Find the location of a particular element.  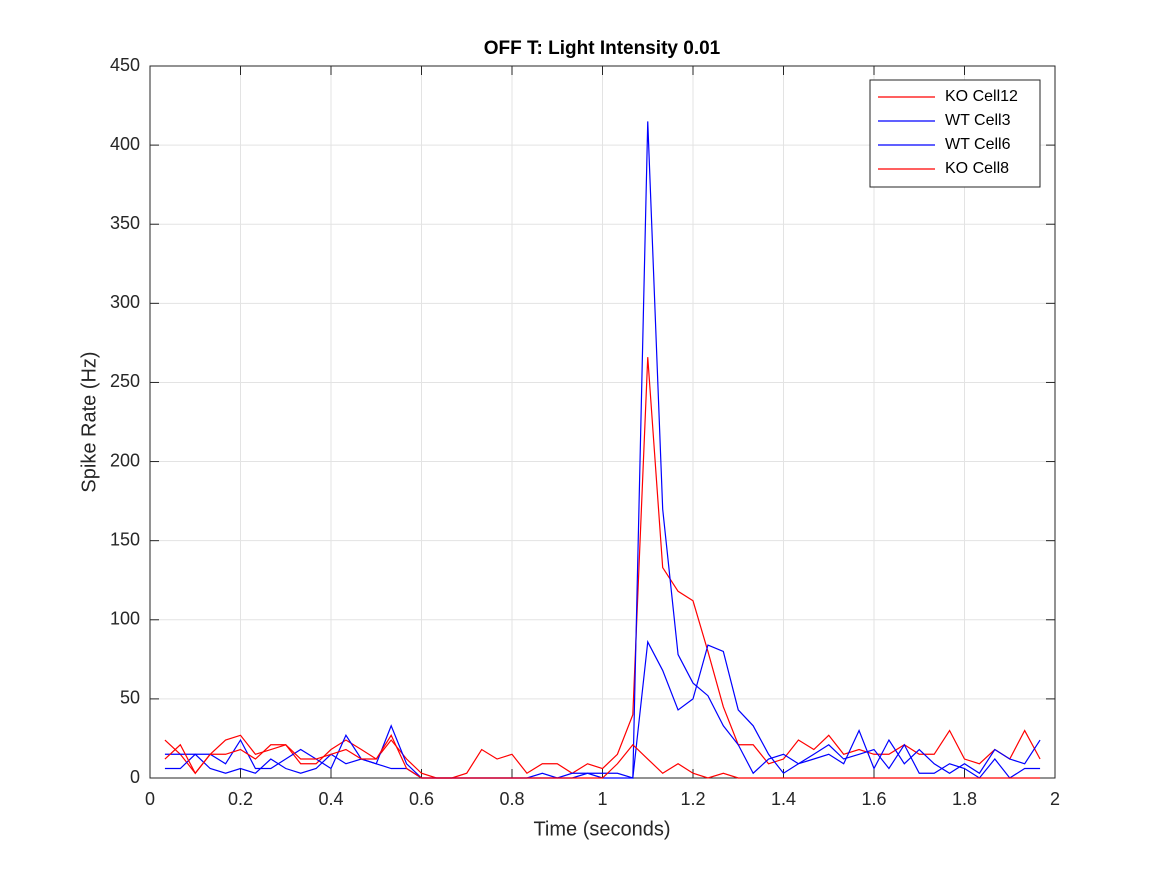

legend: KO Cell12 WT Cell3 WT Cell6 KO Cell8 is located at coordinates (955, 133).